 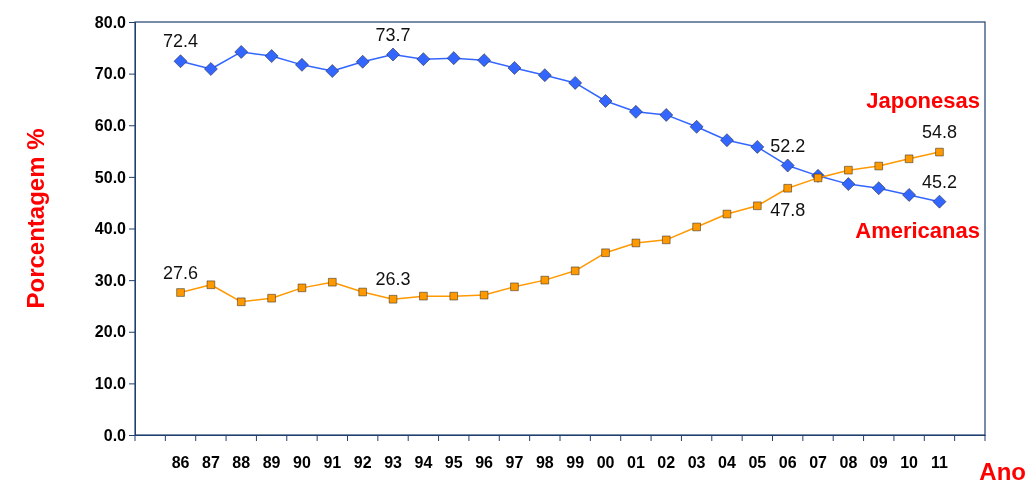 I want to click on x-tick-label: 04, so click(x=727, y=463).